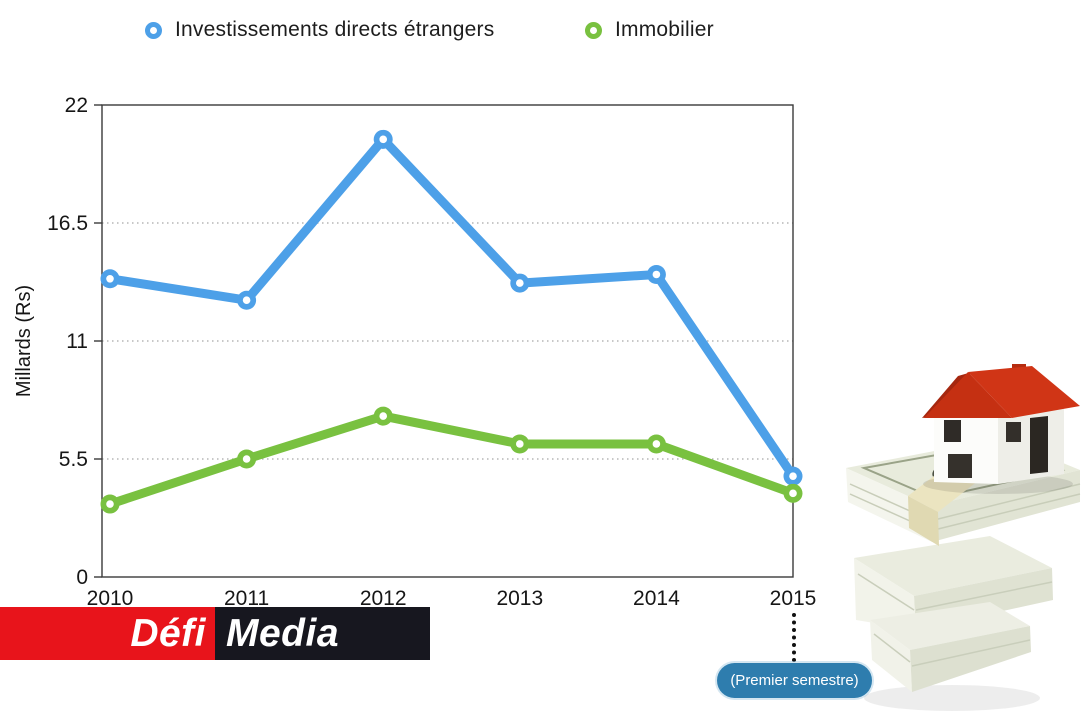  I want to click on y-tick-label: 22, so click(76, 105).